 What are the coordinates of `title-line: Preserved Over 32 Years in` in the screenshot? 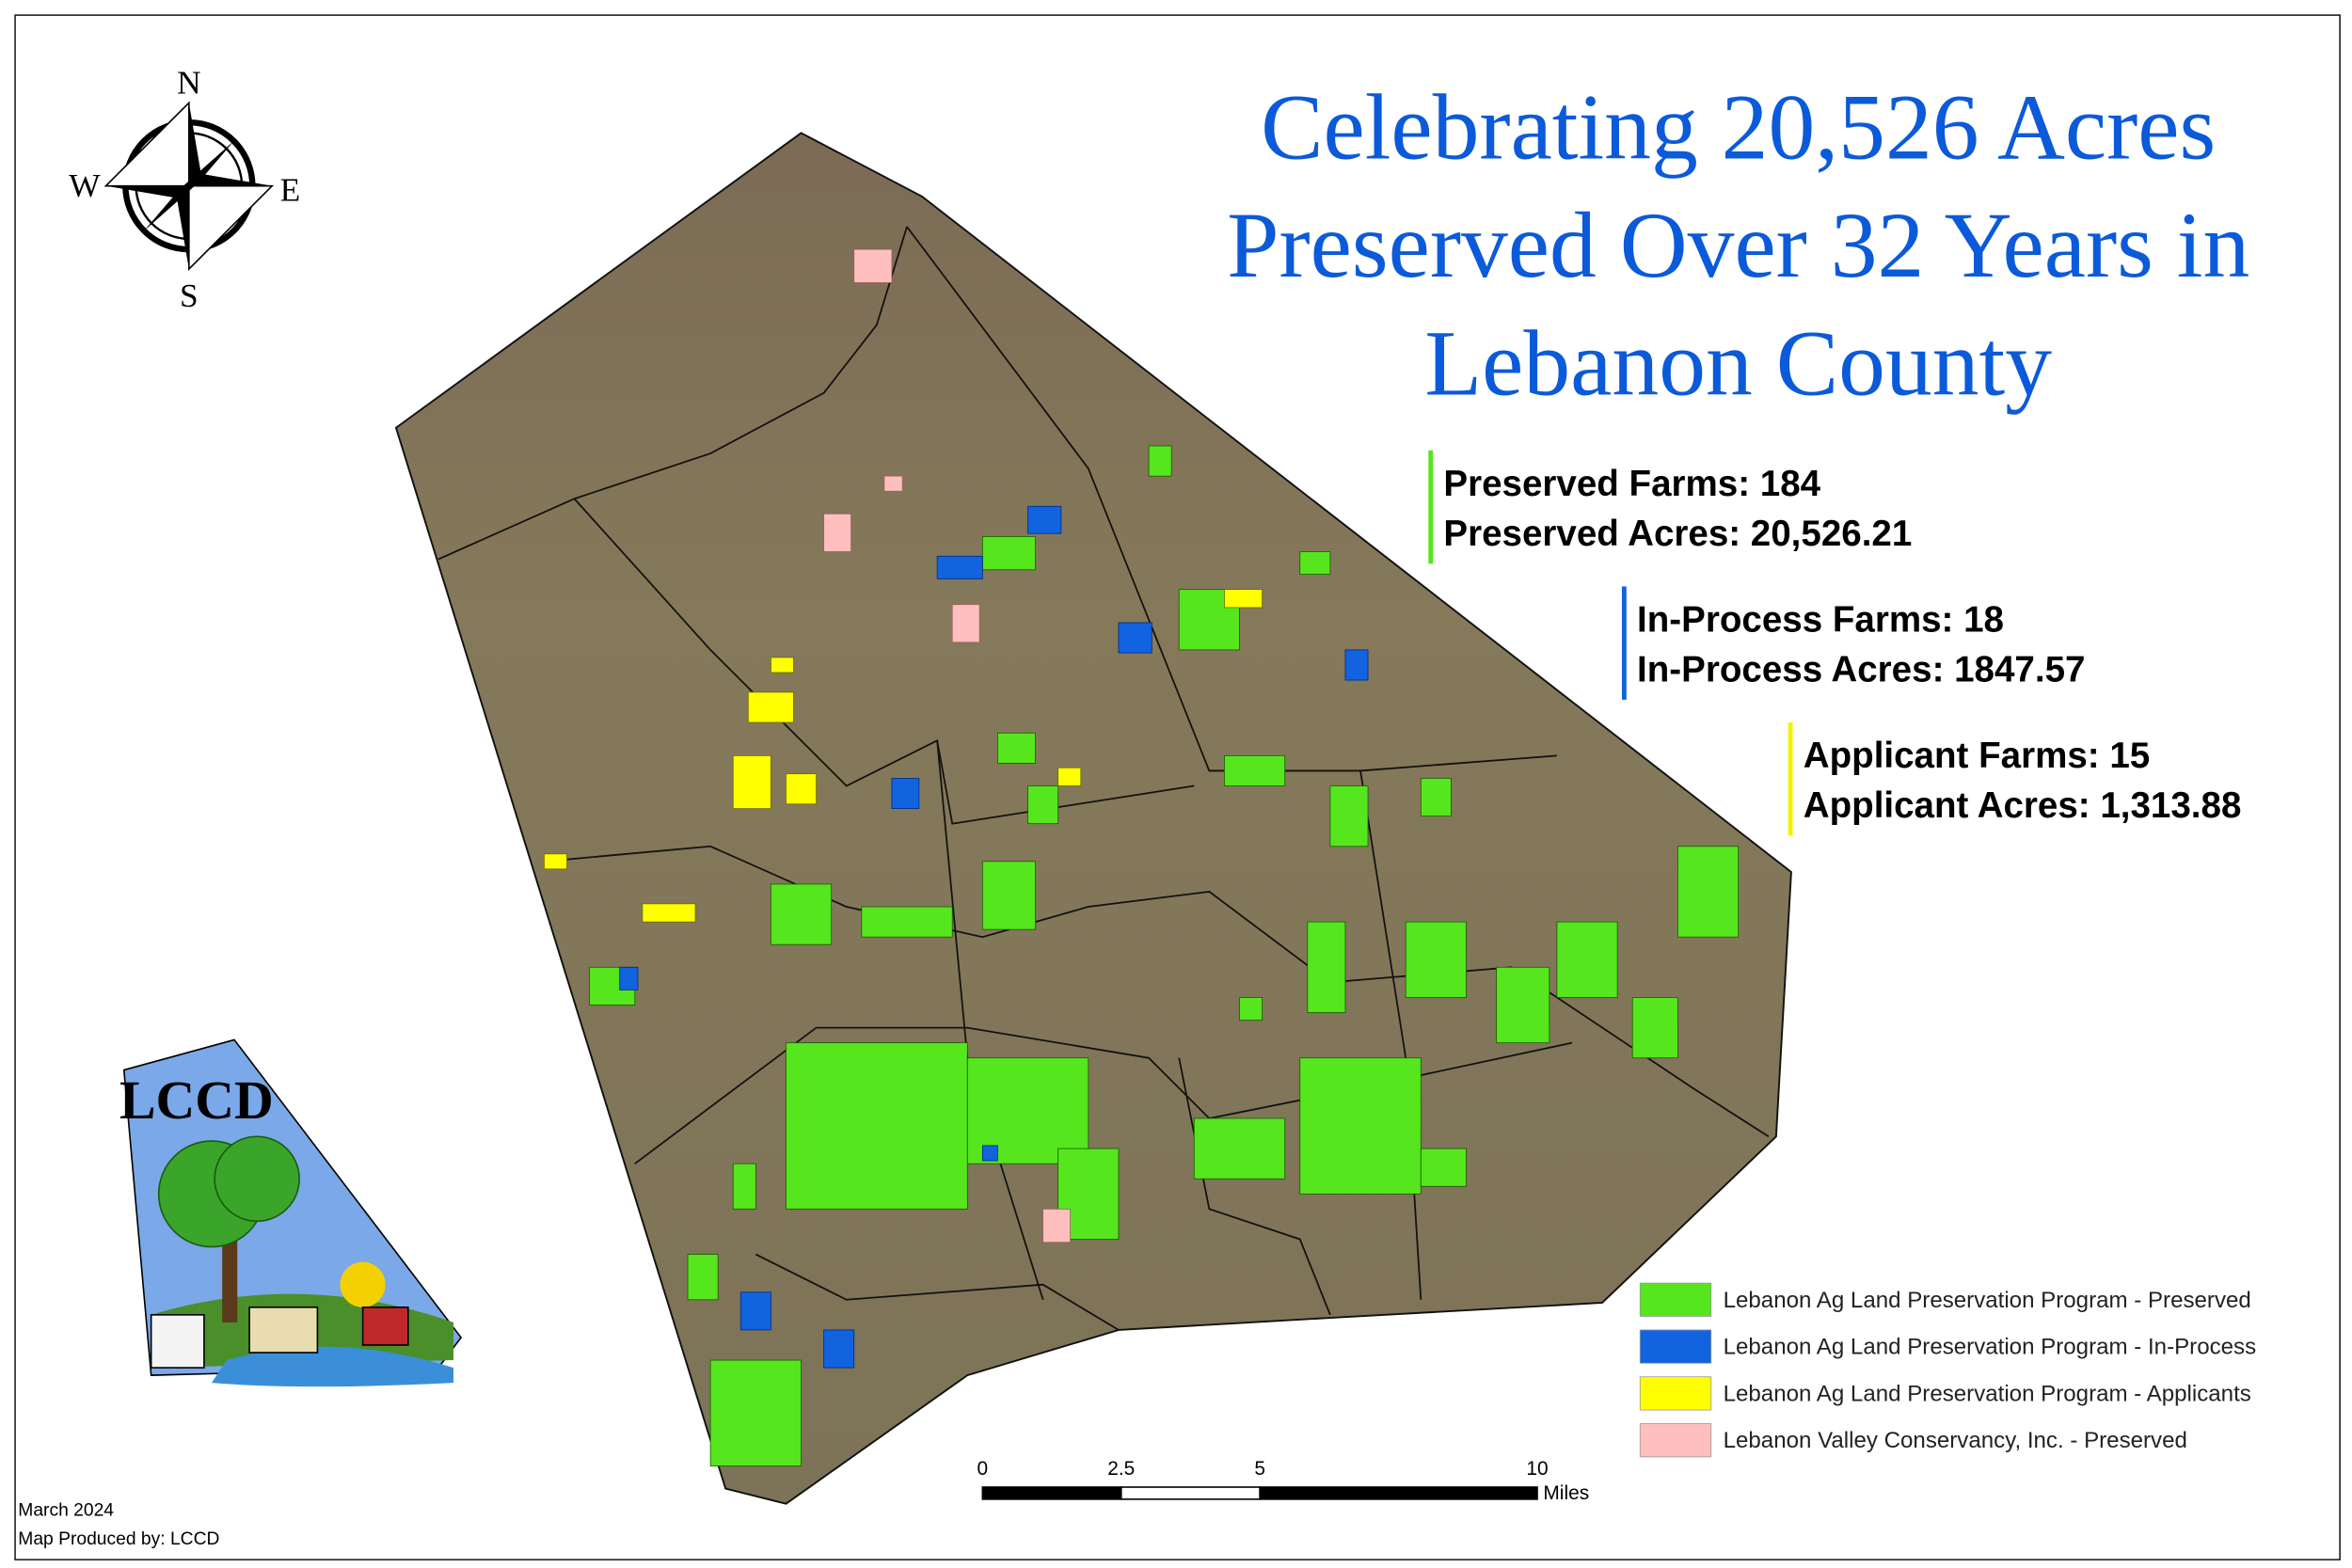 It's located at (1738, 245).